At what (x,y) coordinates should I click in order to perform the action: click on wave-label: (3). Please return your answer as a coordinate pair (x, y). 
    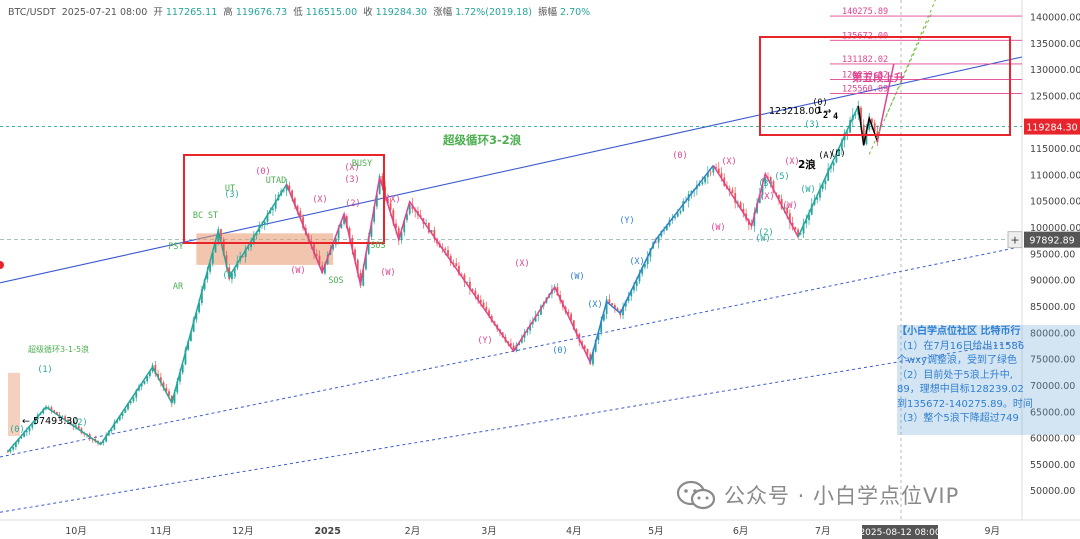
    Looking at the image, I should click on (811, 125).